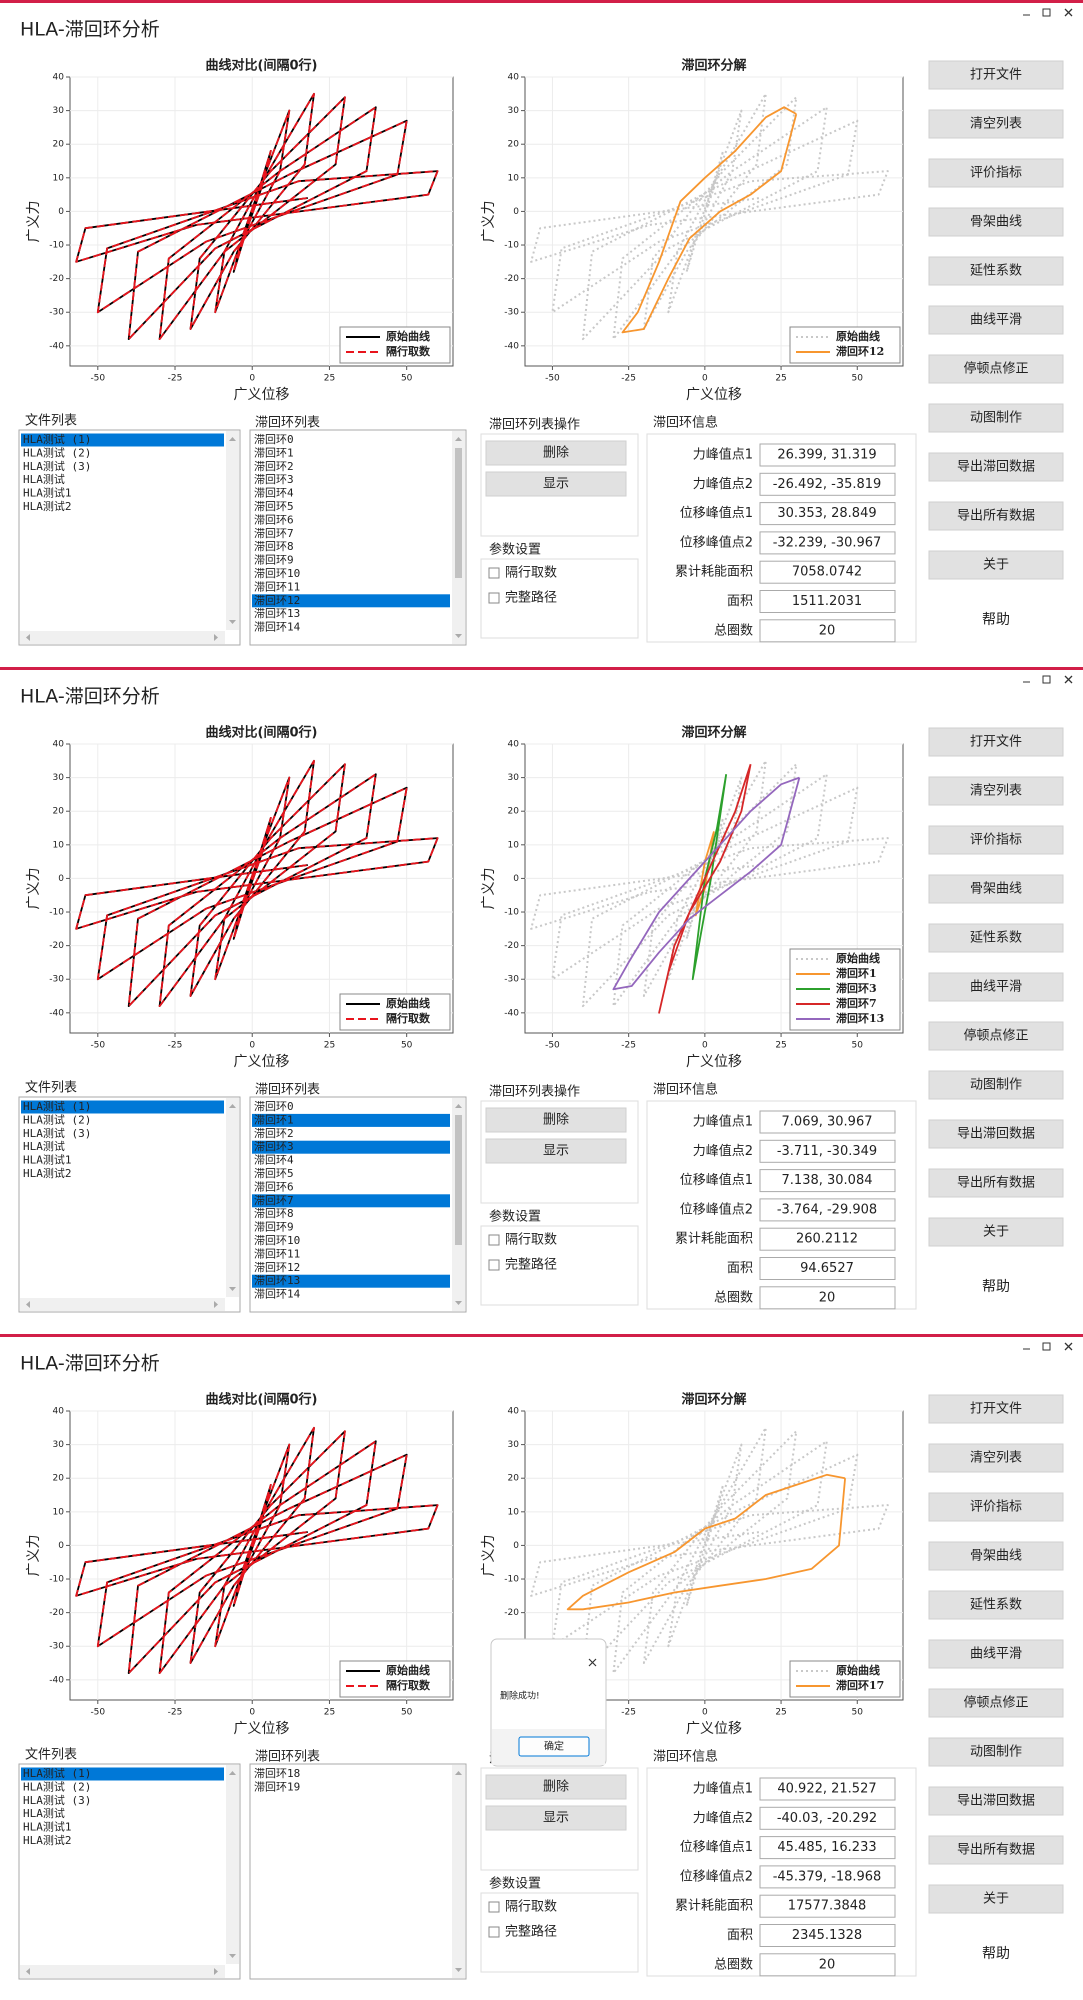 The height and width of the screenshot is (2000, 1083). Describe the element at coordinates (1046, 12) in the screenshot. I see `maximize-button` at that location.